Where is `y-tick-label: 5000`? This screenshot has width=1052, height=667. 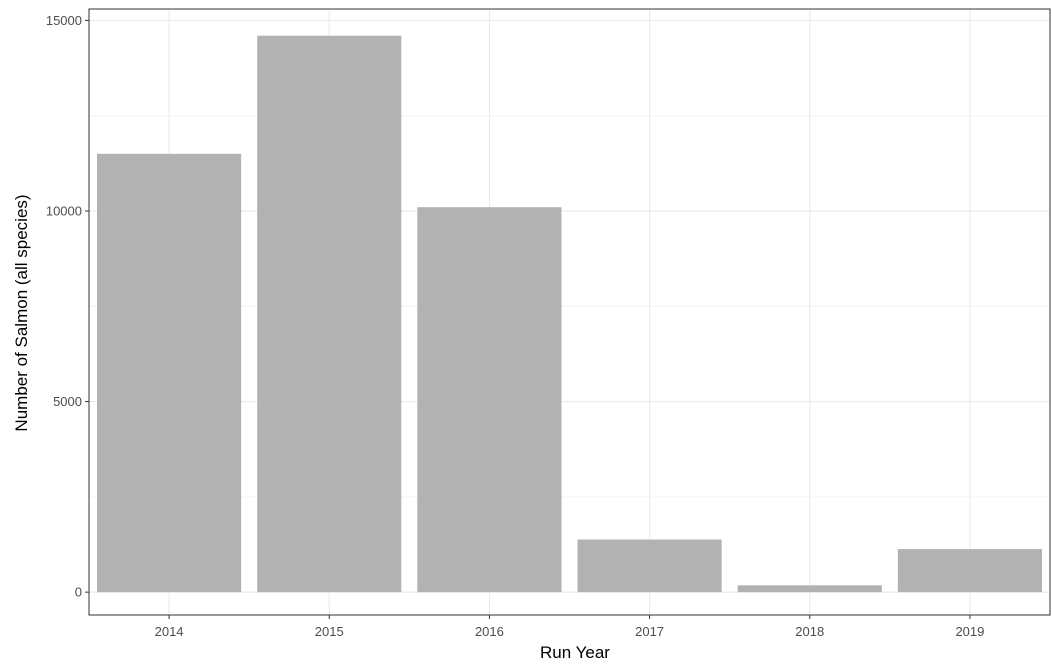 y-tick-label: 5000 is located at coordinates (67, 401).